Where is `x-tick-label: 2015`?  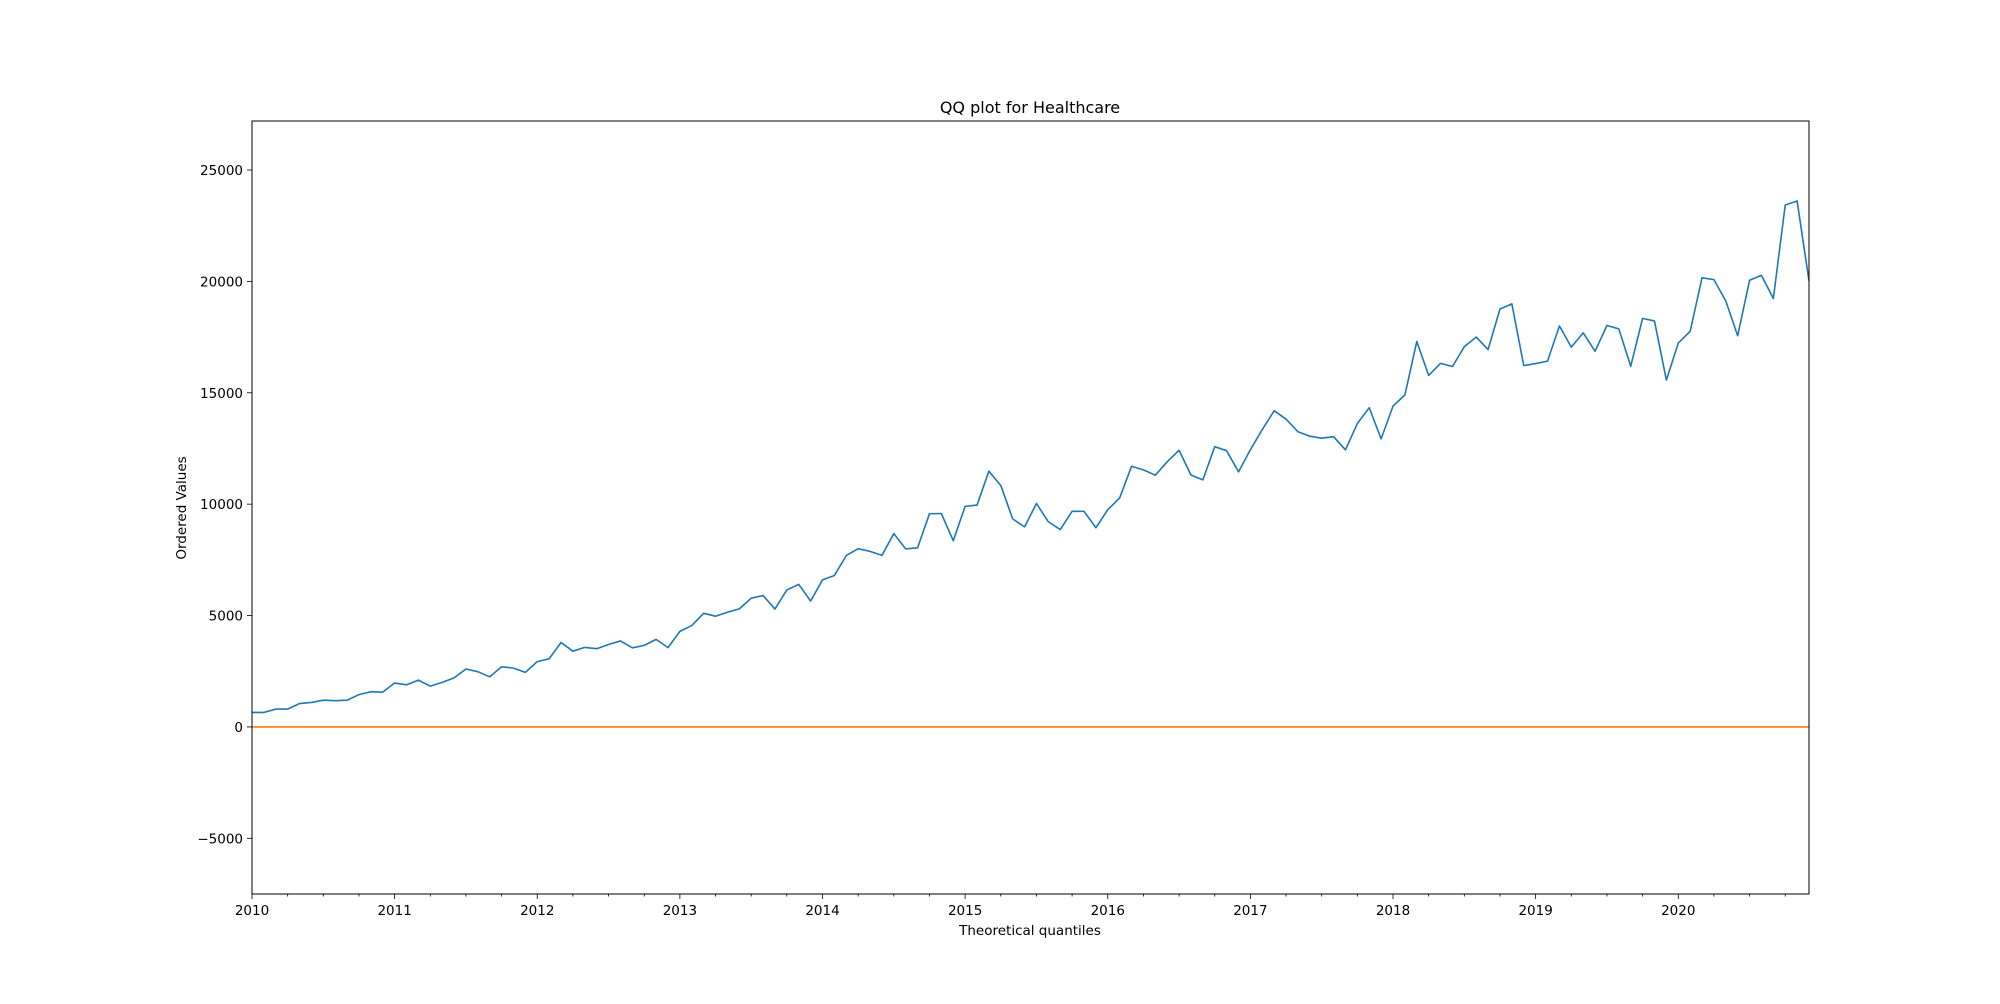 x-tick-label: 2015 is located at coordinates (965, 911).